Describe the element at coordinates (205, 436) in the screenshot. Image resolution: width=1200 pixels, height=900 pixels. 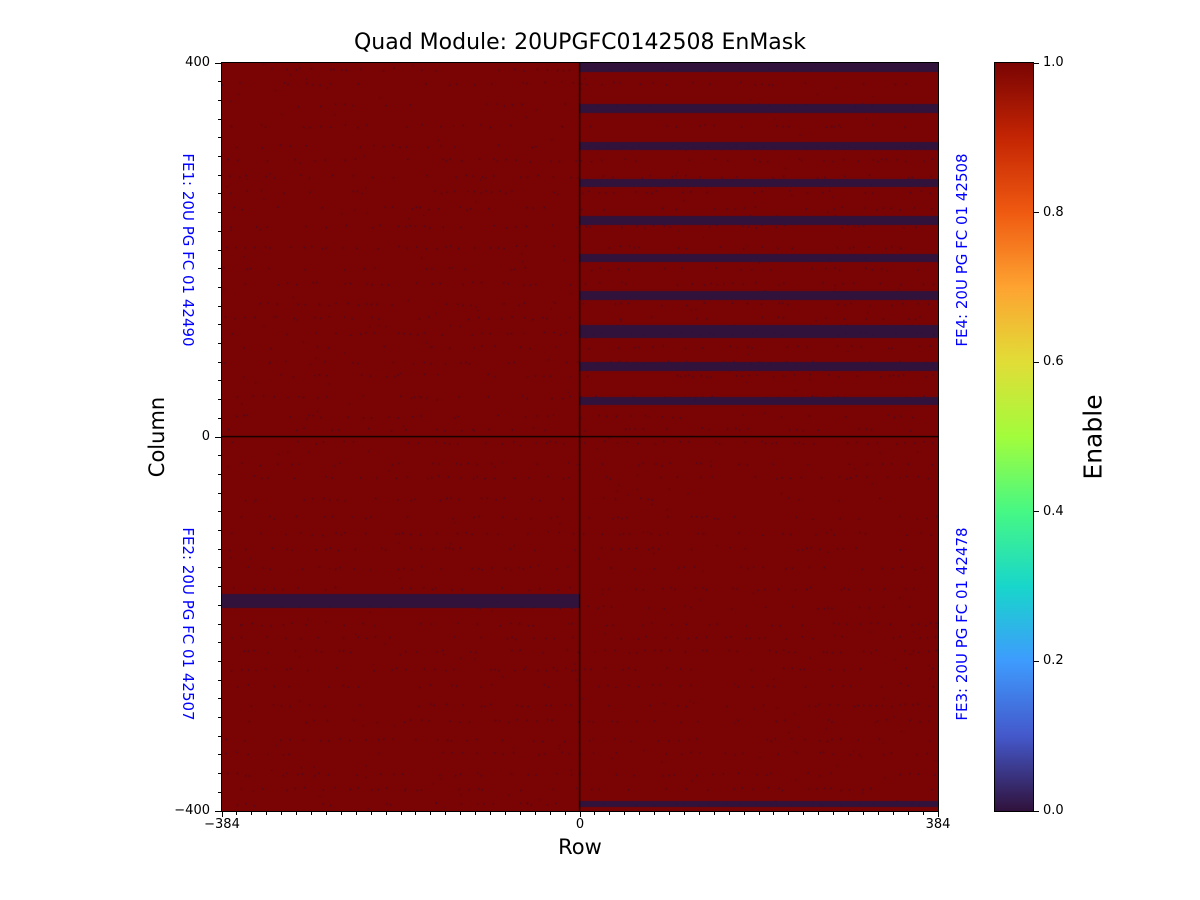
I see `y-tick-label: 0` at that location.